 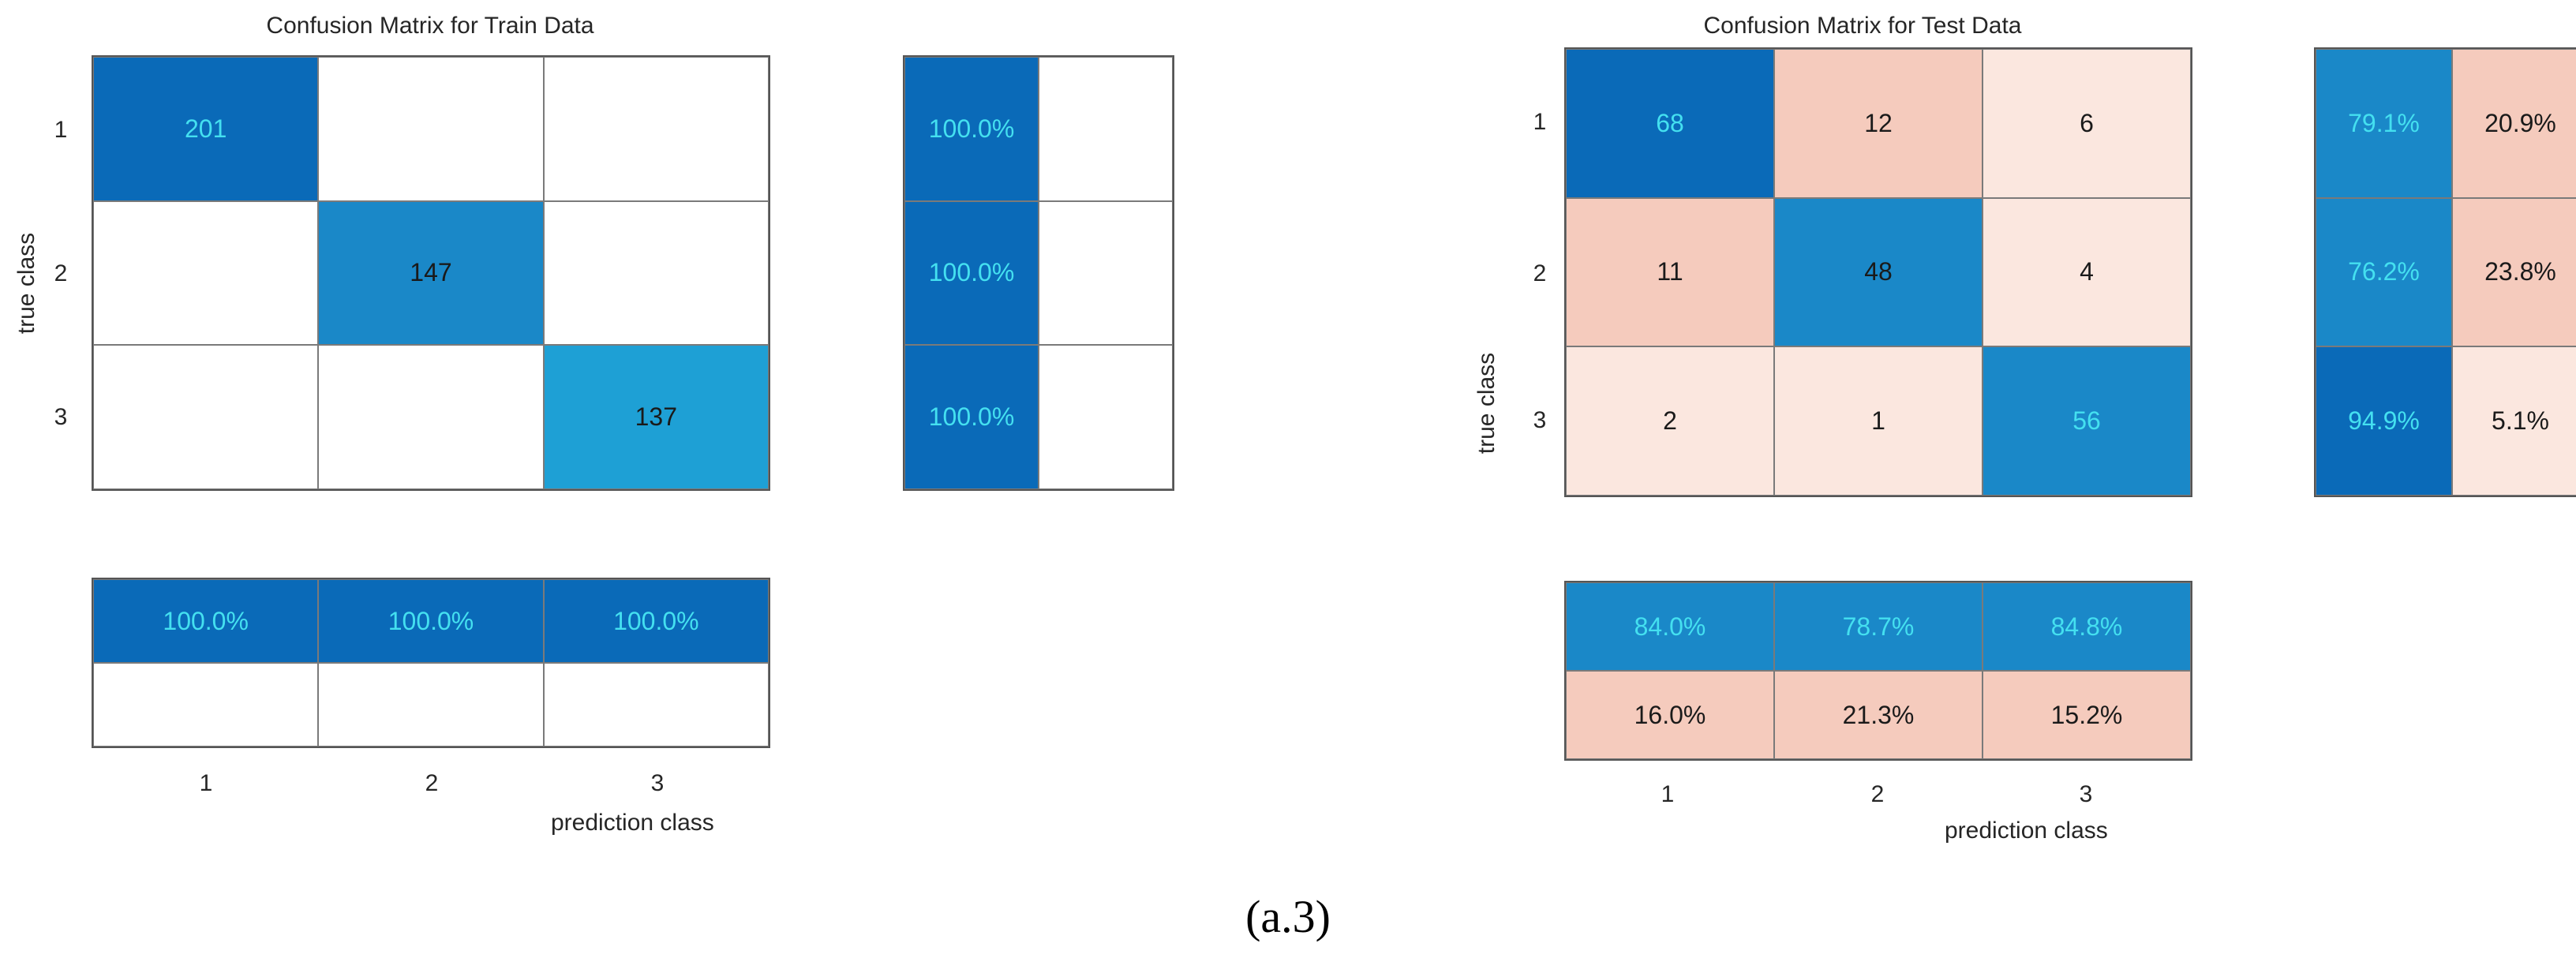 What do you see at coordinates (2514, 421) in the screenshot?
I see `row-summary-cell-r3c2: 5.1%` at bounding box center [2514, 421].